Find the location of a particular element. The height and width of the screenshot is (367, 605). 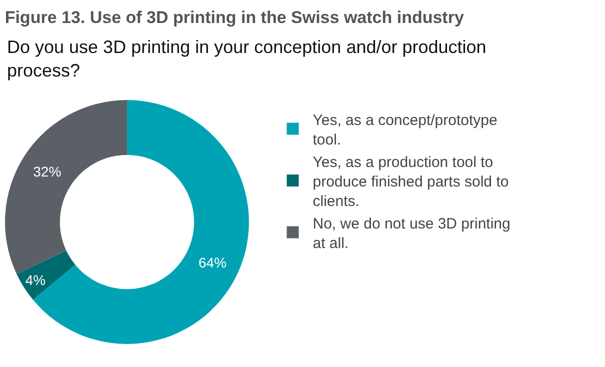

data-label: 4% is located at coordinates (35, 280).